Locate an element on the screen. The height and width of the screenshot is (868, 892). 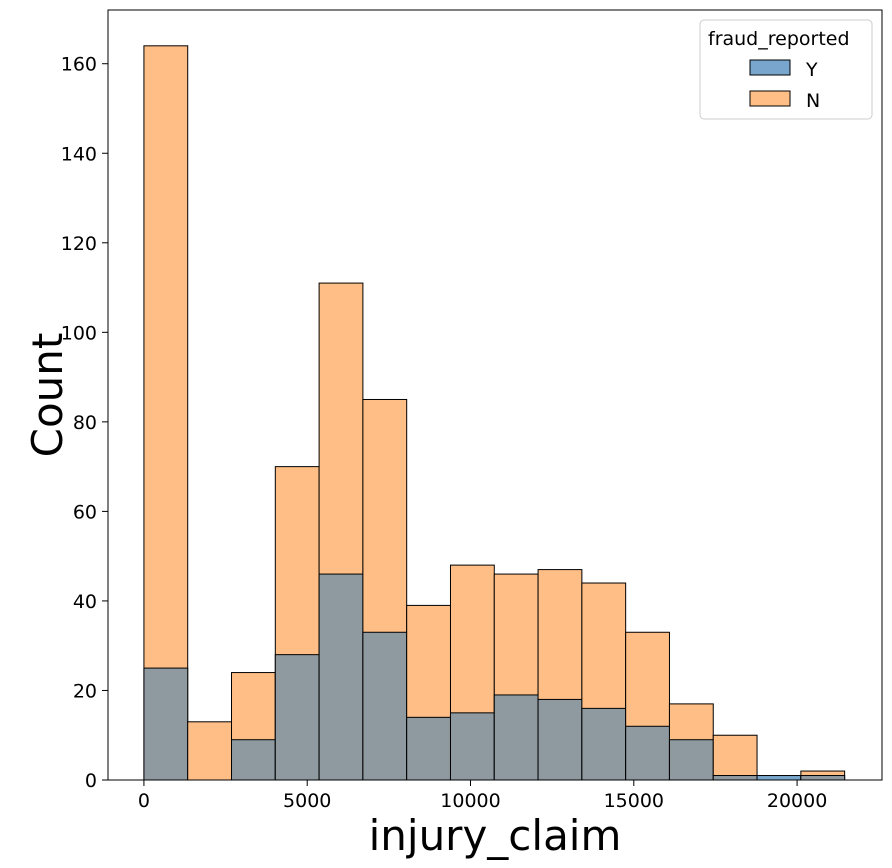
x-tick-label: 20000 is located at coordinates (797, 801).